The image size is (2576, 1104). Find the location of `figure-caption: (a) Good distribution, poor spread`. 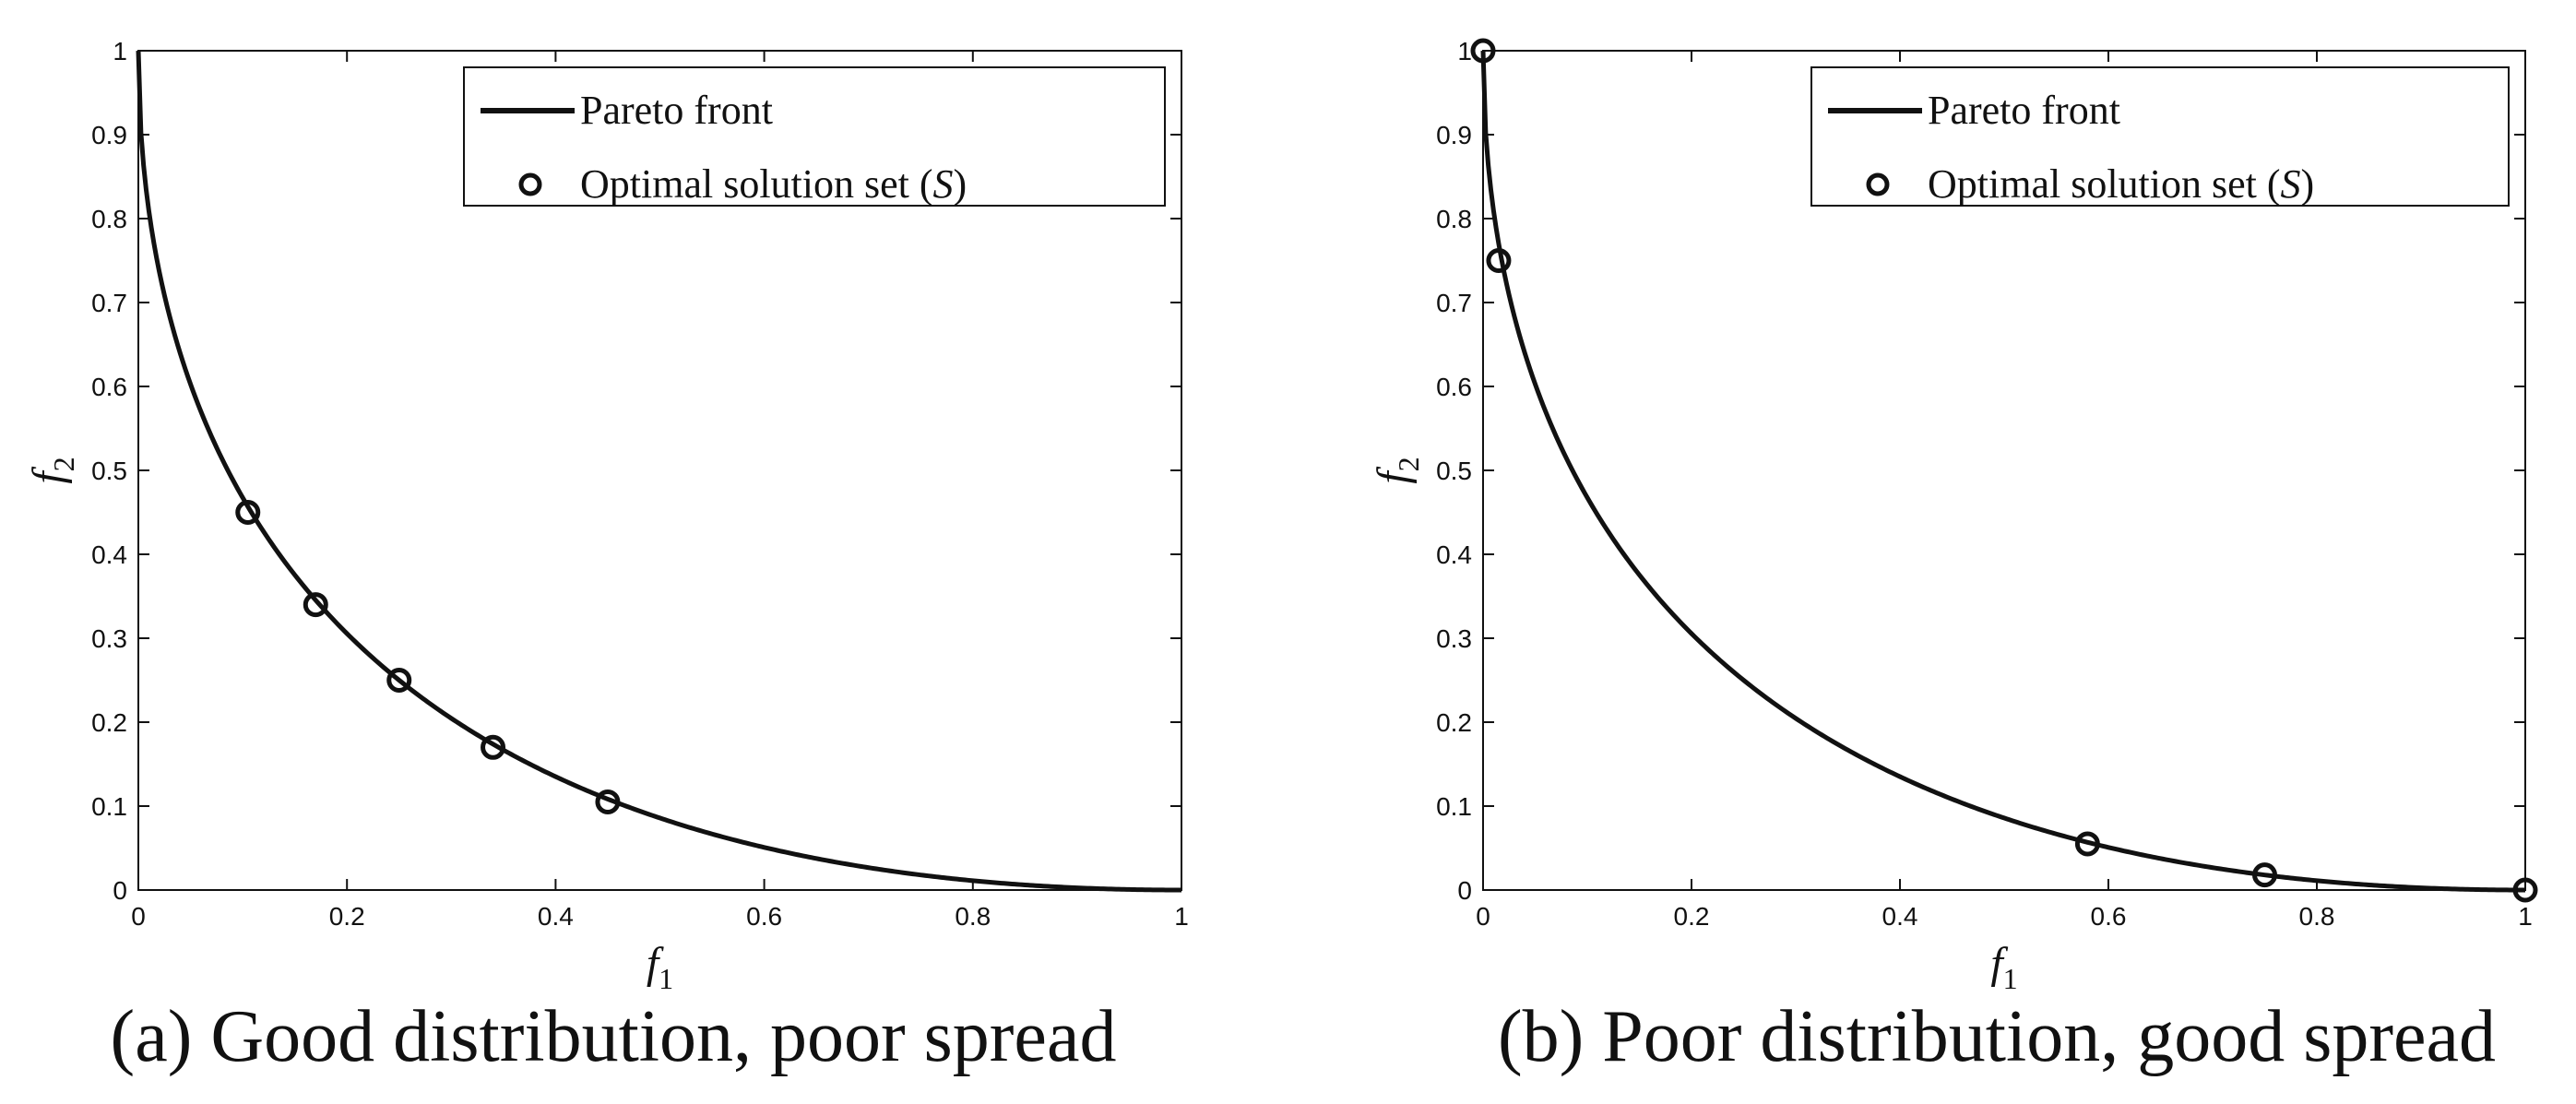

figure-caption: (a) Good distribution, poor spread is located at coordinates (614, 1036).